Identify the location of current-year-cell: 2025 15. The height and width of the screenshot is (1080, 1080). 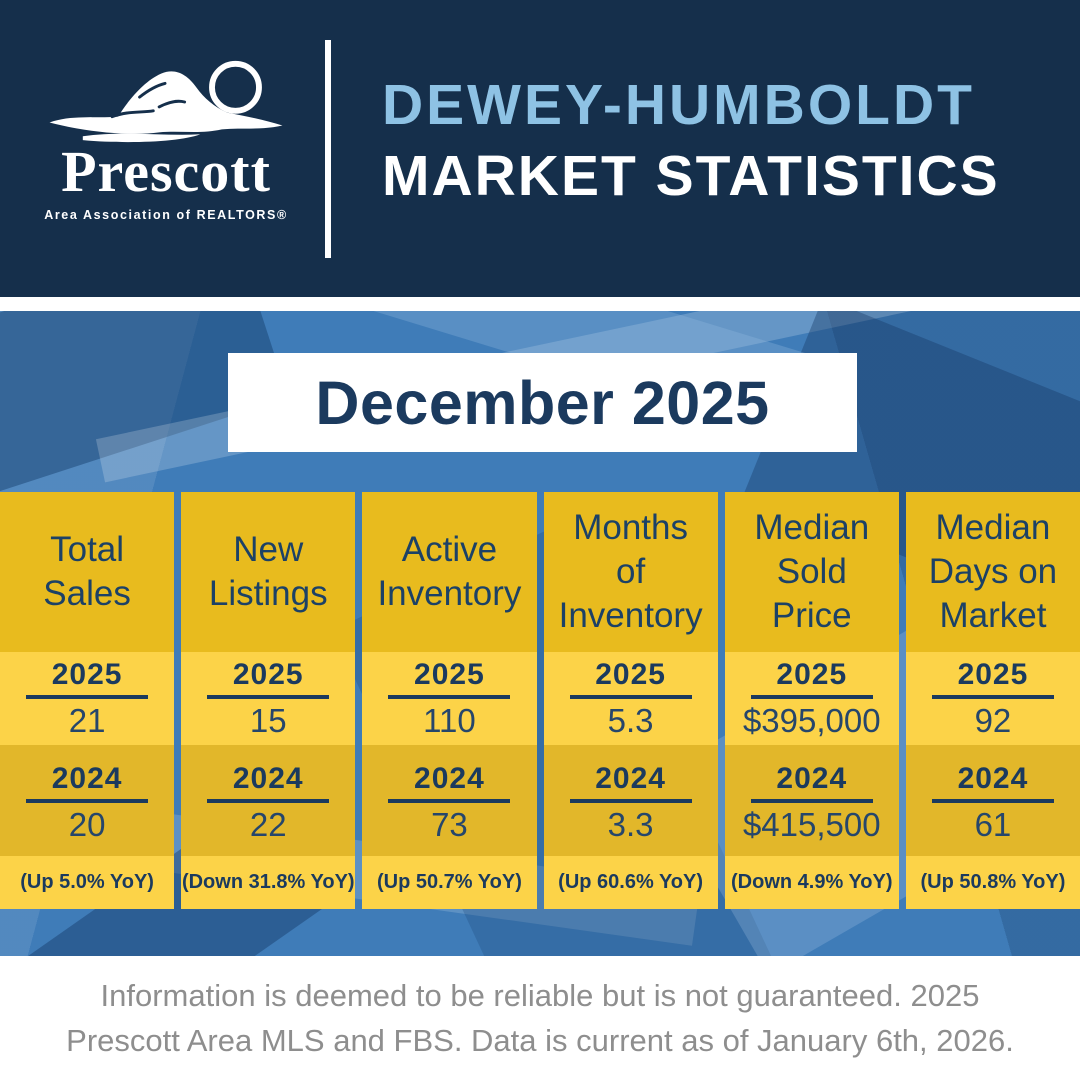
(268, 698).